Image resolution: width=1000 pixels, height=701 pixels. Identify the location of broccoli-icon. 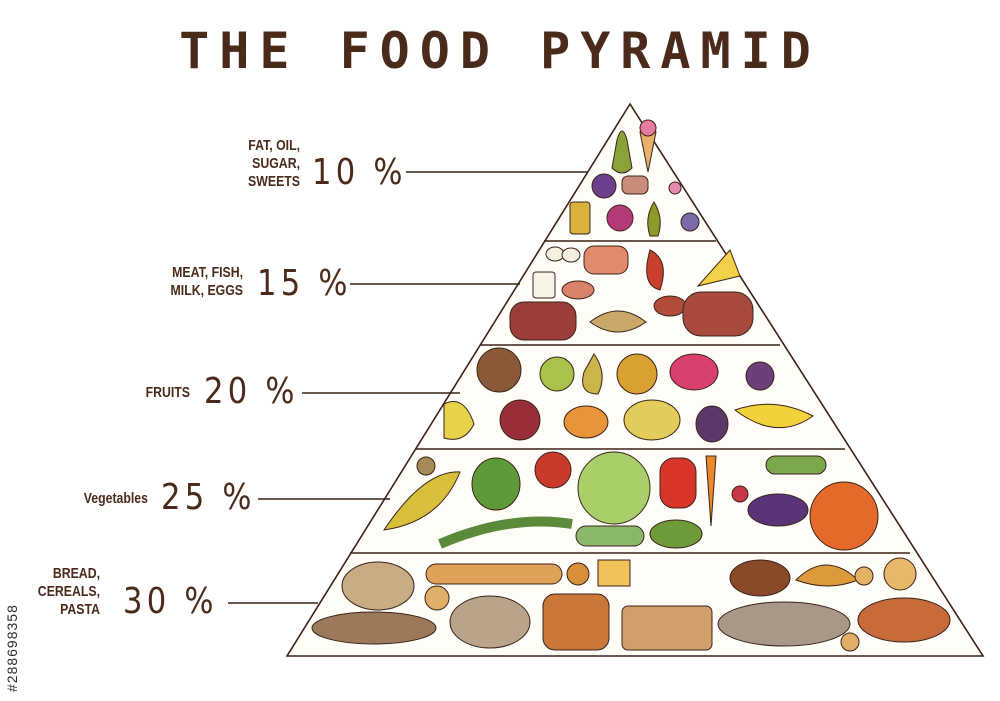
(496, 484).